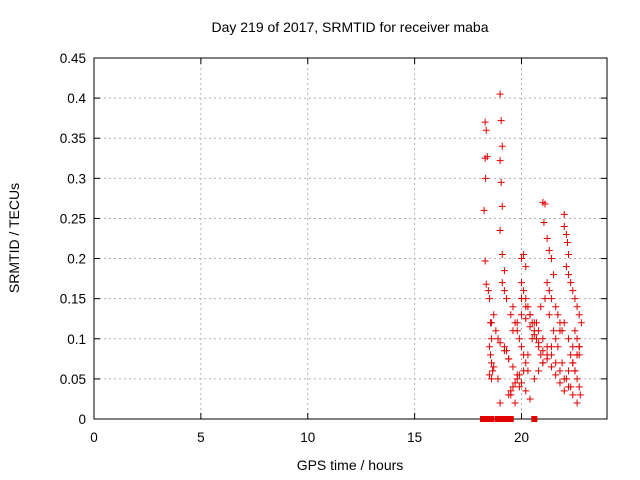  I want to click on y-tick-label: 0.2, so click(76, 259).